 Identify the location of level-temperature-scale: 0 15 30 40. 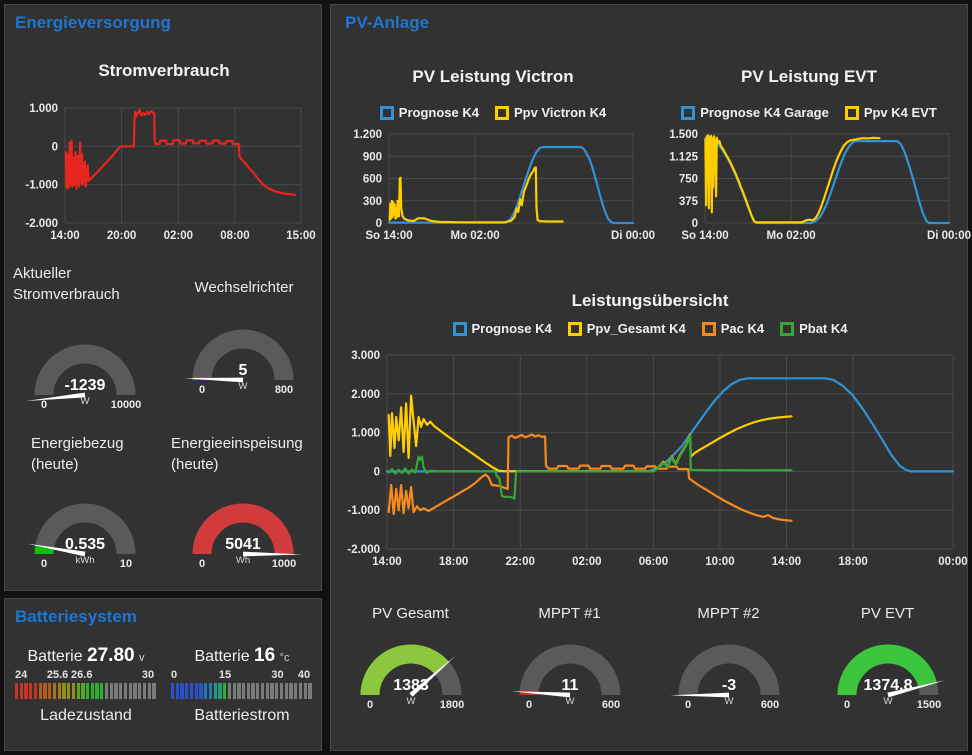
(241, 675).